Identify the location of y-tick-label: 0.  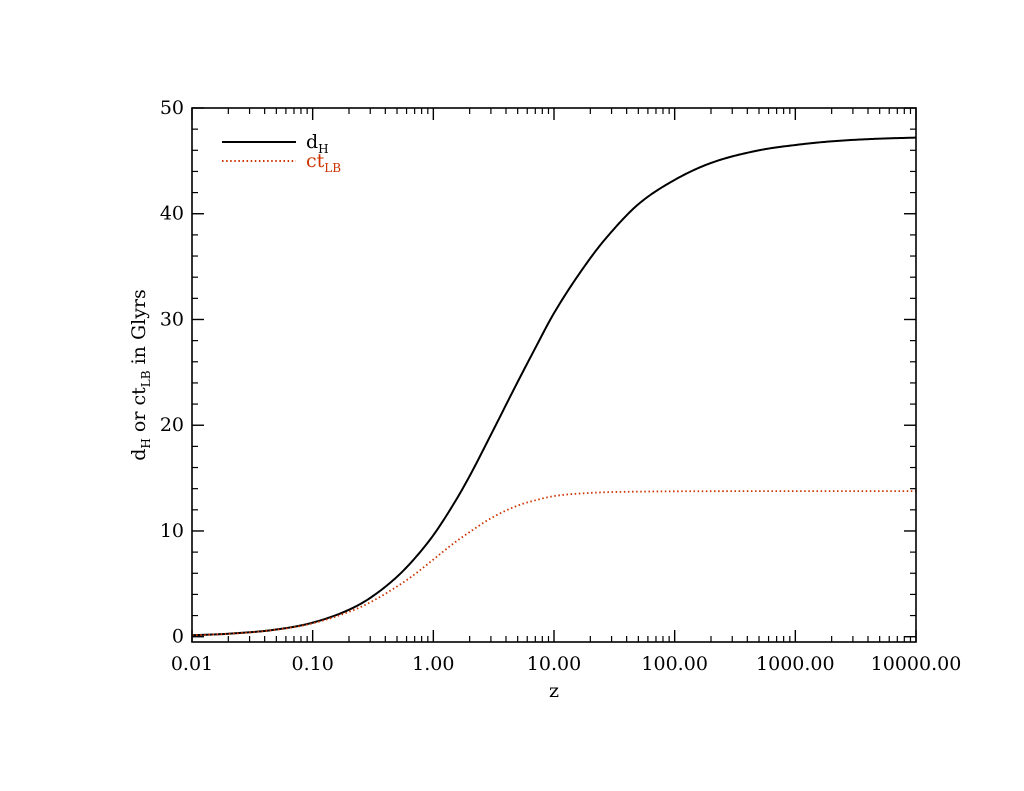
(178, 637).